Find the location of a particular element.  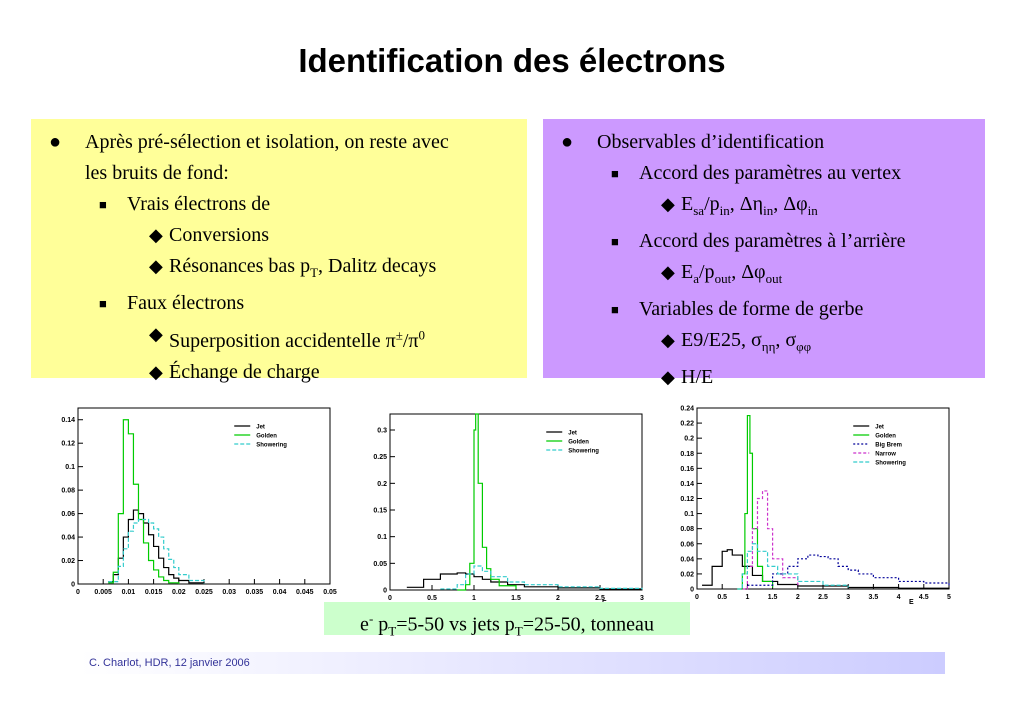

arriere-vars-text: Ea/pout, Δφout is located at coordinates (732, 273).